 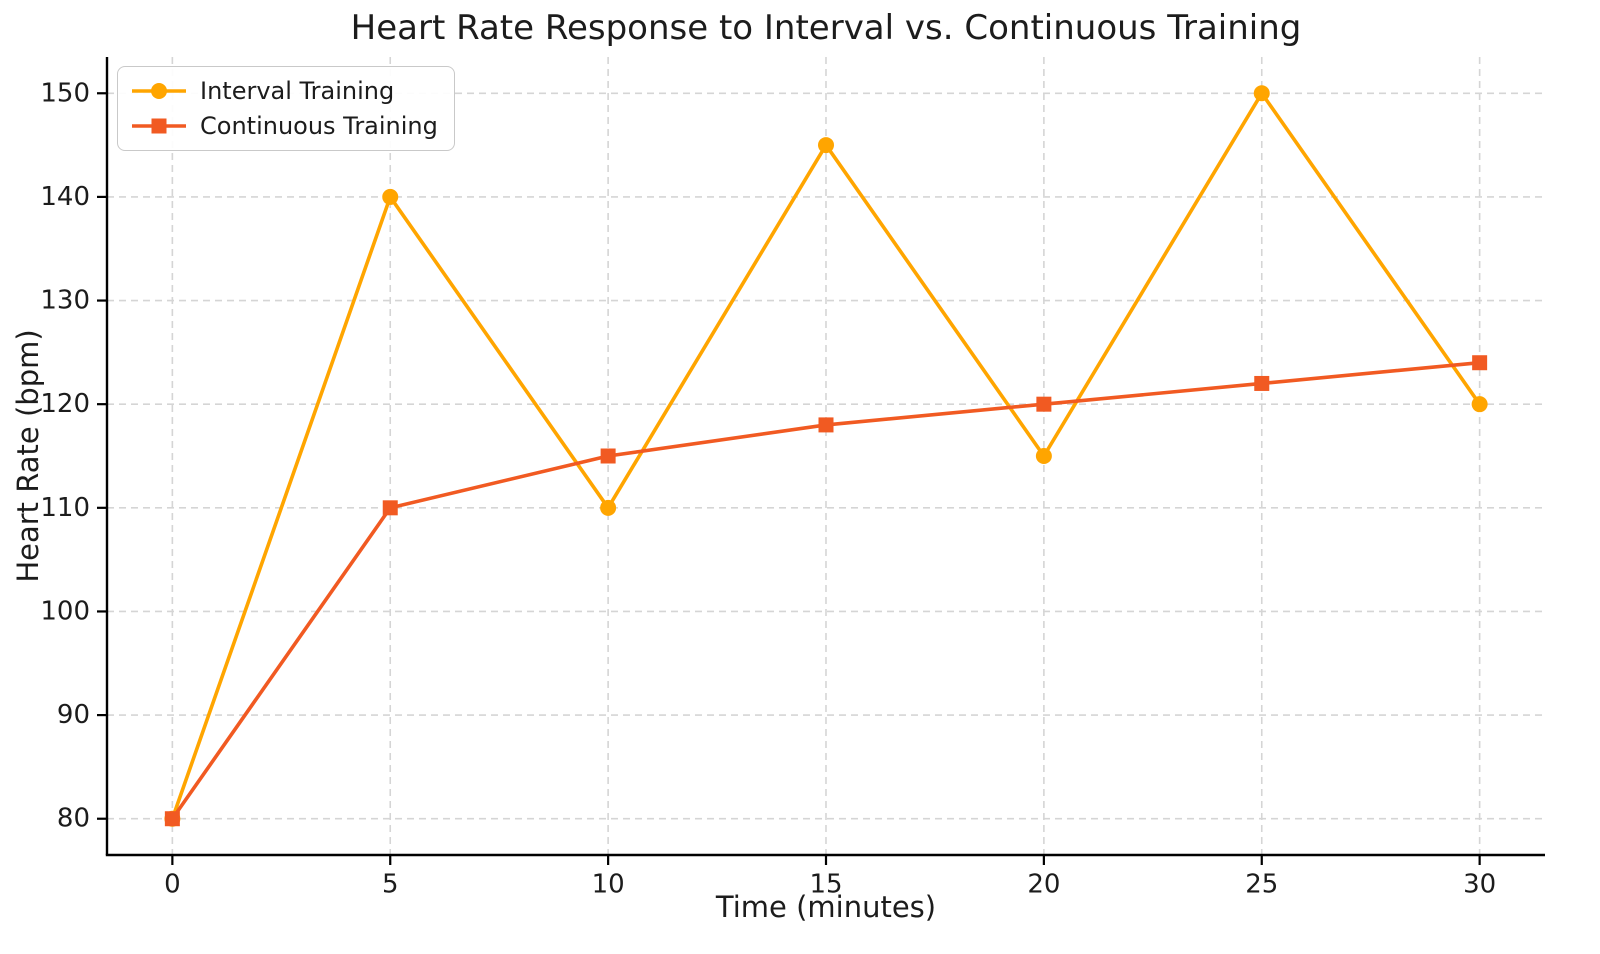 I want to click on y-tick-label: 130, so click(x=65, y=301).